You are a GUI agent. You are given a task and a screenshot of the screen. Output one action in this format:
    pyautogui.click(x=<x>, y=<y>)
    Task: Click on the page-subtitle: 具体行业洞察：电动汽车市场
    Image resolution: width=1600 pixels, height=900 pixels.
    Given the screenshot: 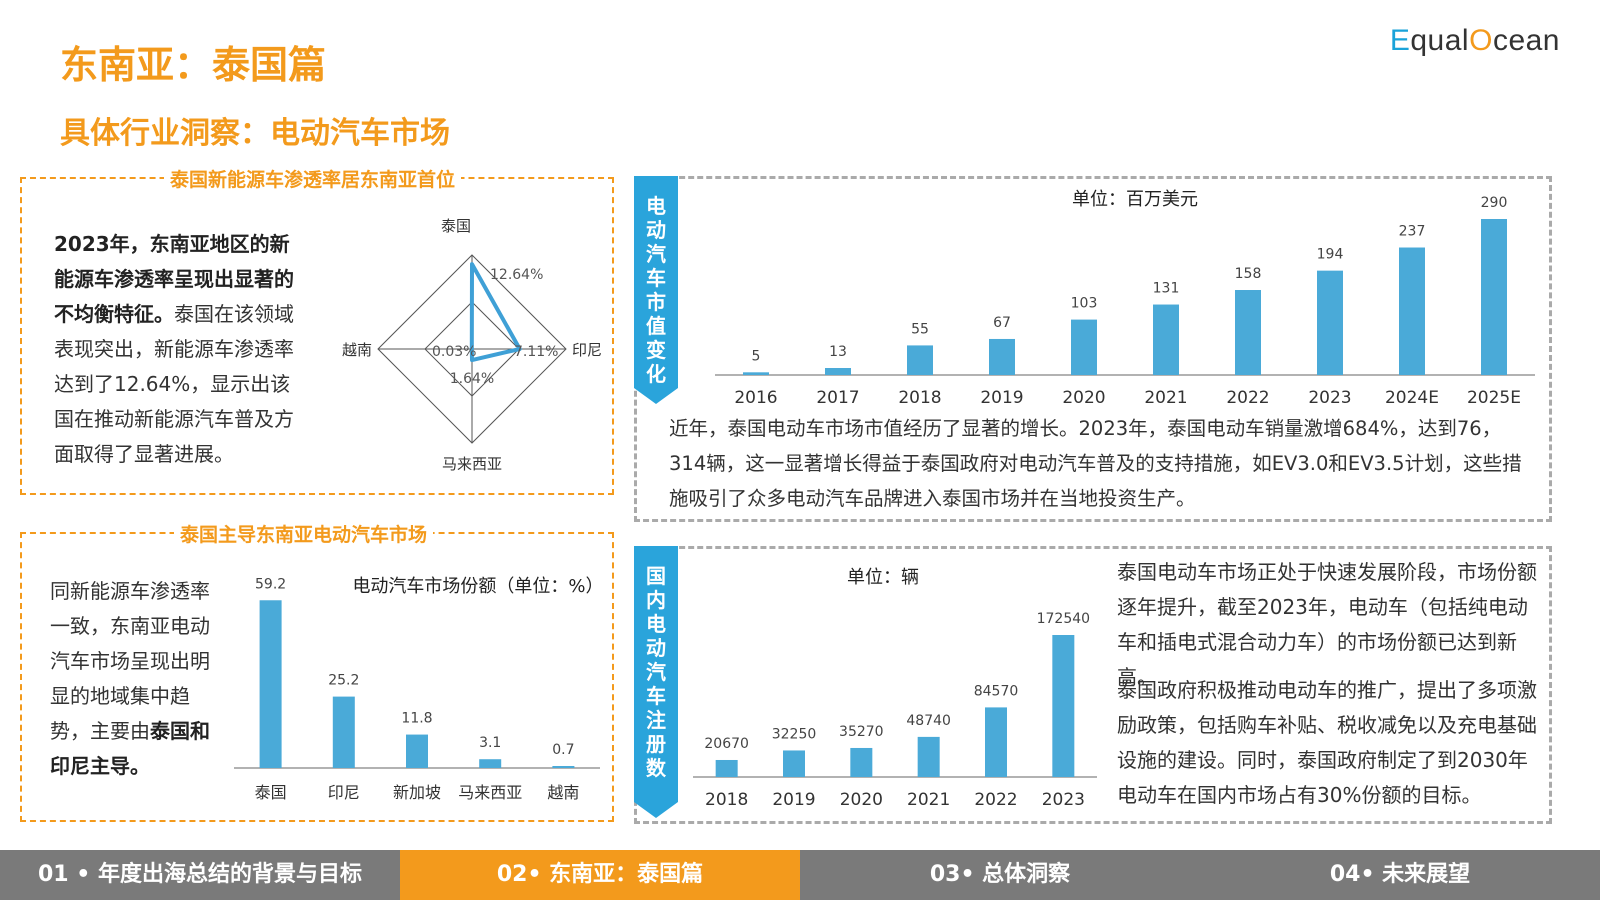 What is the action you would take?
    pyautogui.click(x=255, y=133)
    